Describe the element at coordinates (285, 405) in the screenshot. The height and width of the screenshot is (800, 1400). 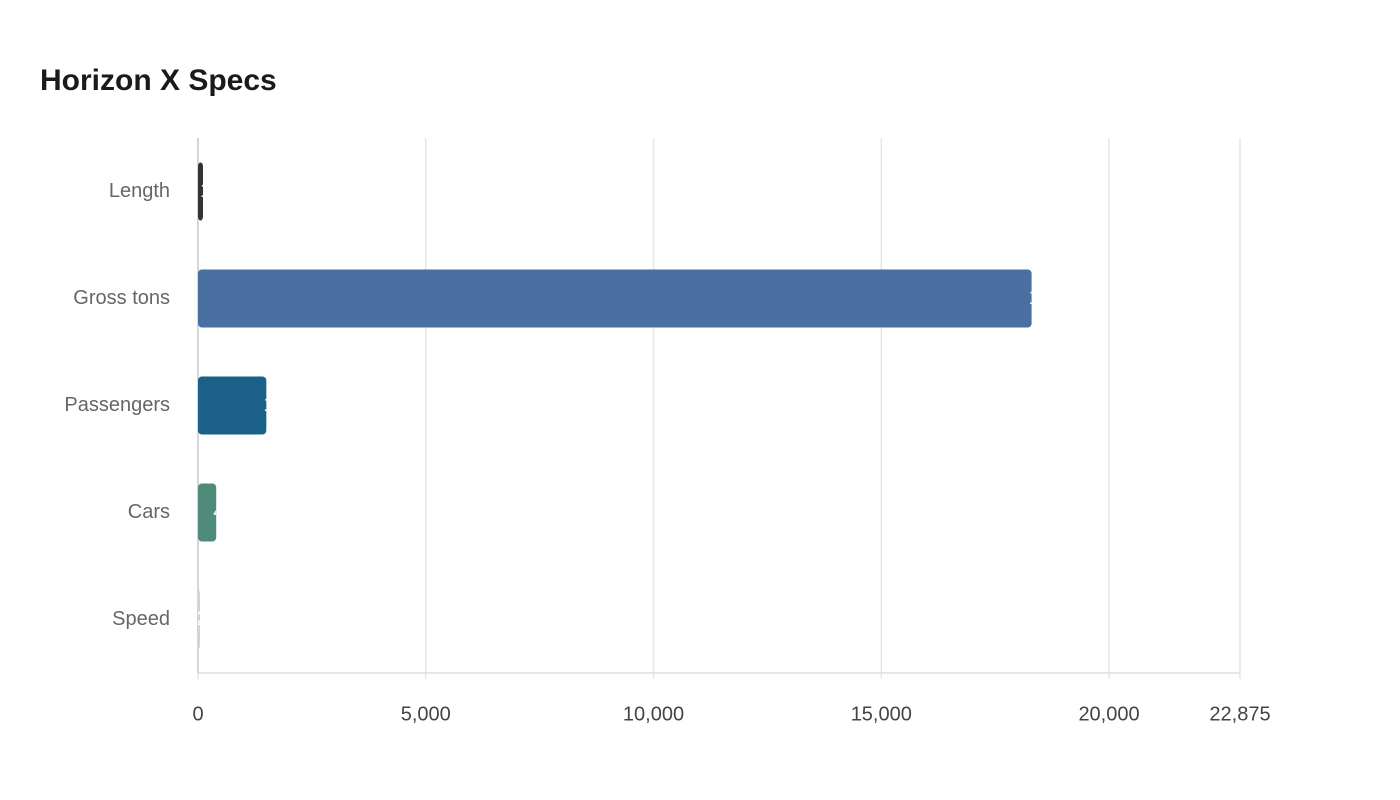
I see `value-label: 1500` at that location.